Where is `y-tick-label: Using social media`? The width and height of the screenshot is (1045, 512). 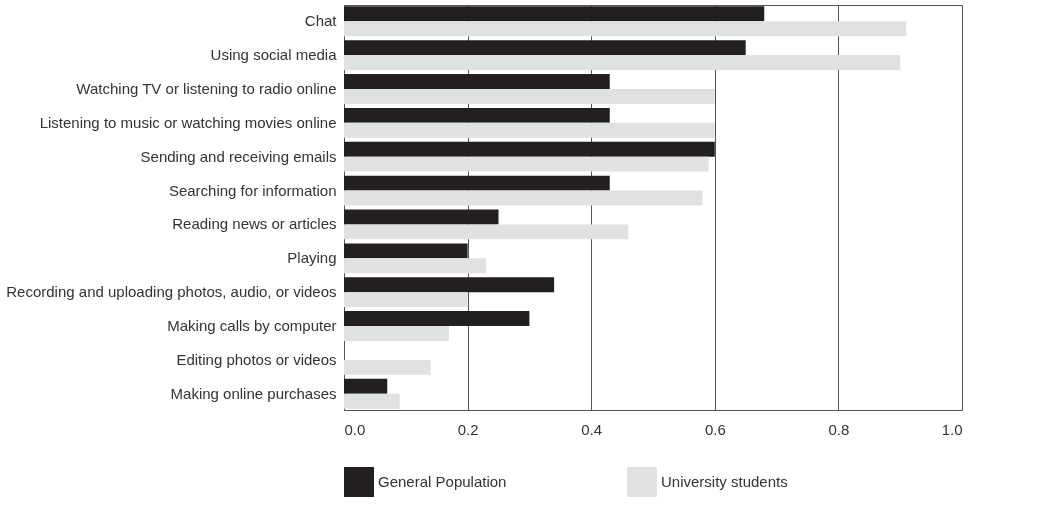
y-tick-label: Using social media is located at coordinates (274, 55).